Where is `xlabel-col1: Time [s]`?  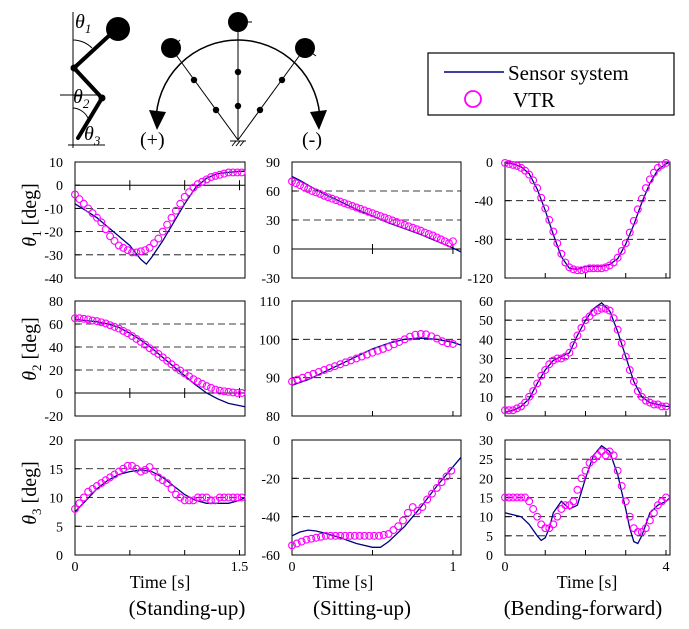 xlabel-col1: Time [s] is located at coordinates (160, 582).